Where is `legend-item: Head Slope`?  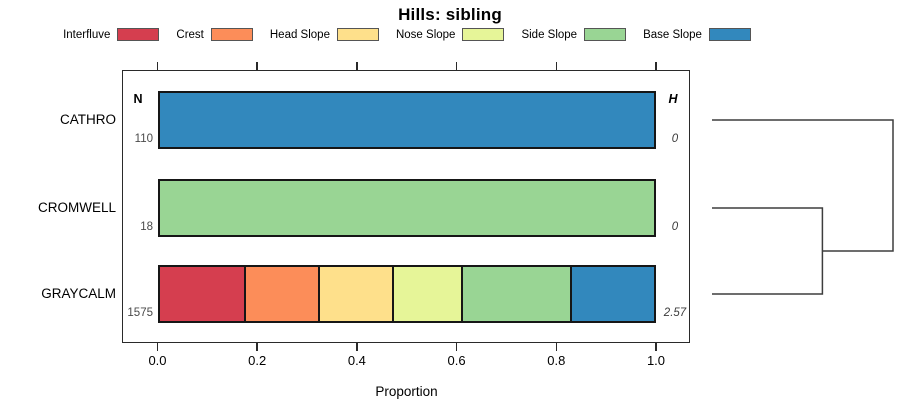
legend-item: Head Slope is located at coordinates (324, 34).